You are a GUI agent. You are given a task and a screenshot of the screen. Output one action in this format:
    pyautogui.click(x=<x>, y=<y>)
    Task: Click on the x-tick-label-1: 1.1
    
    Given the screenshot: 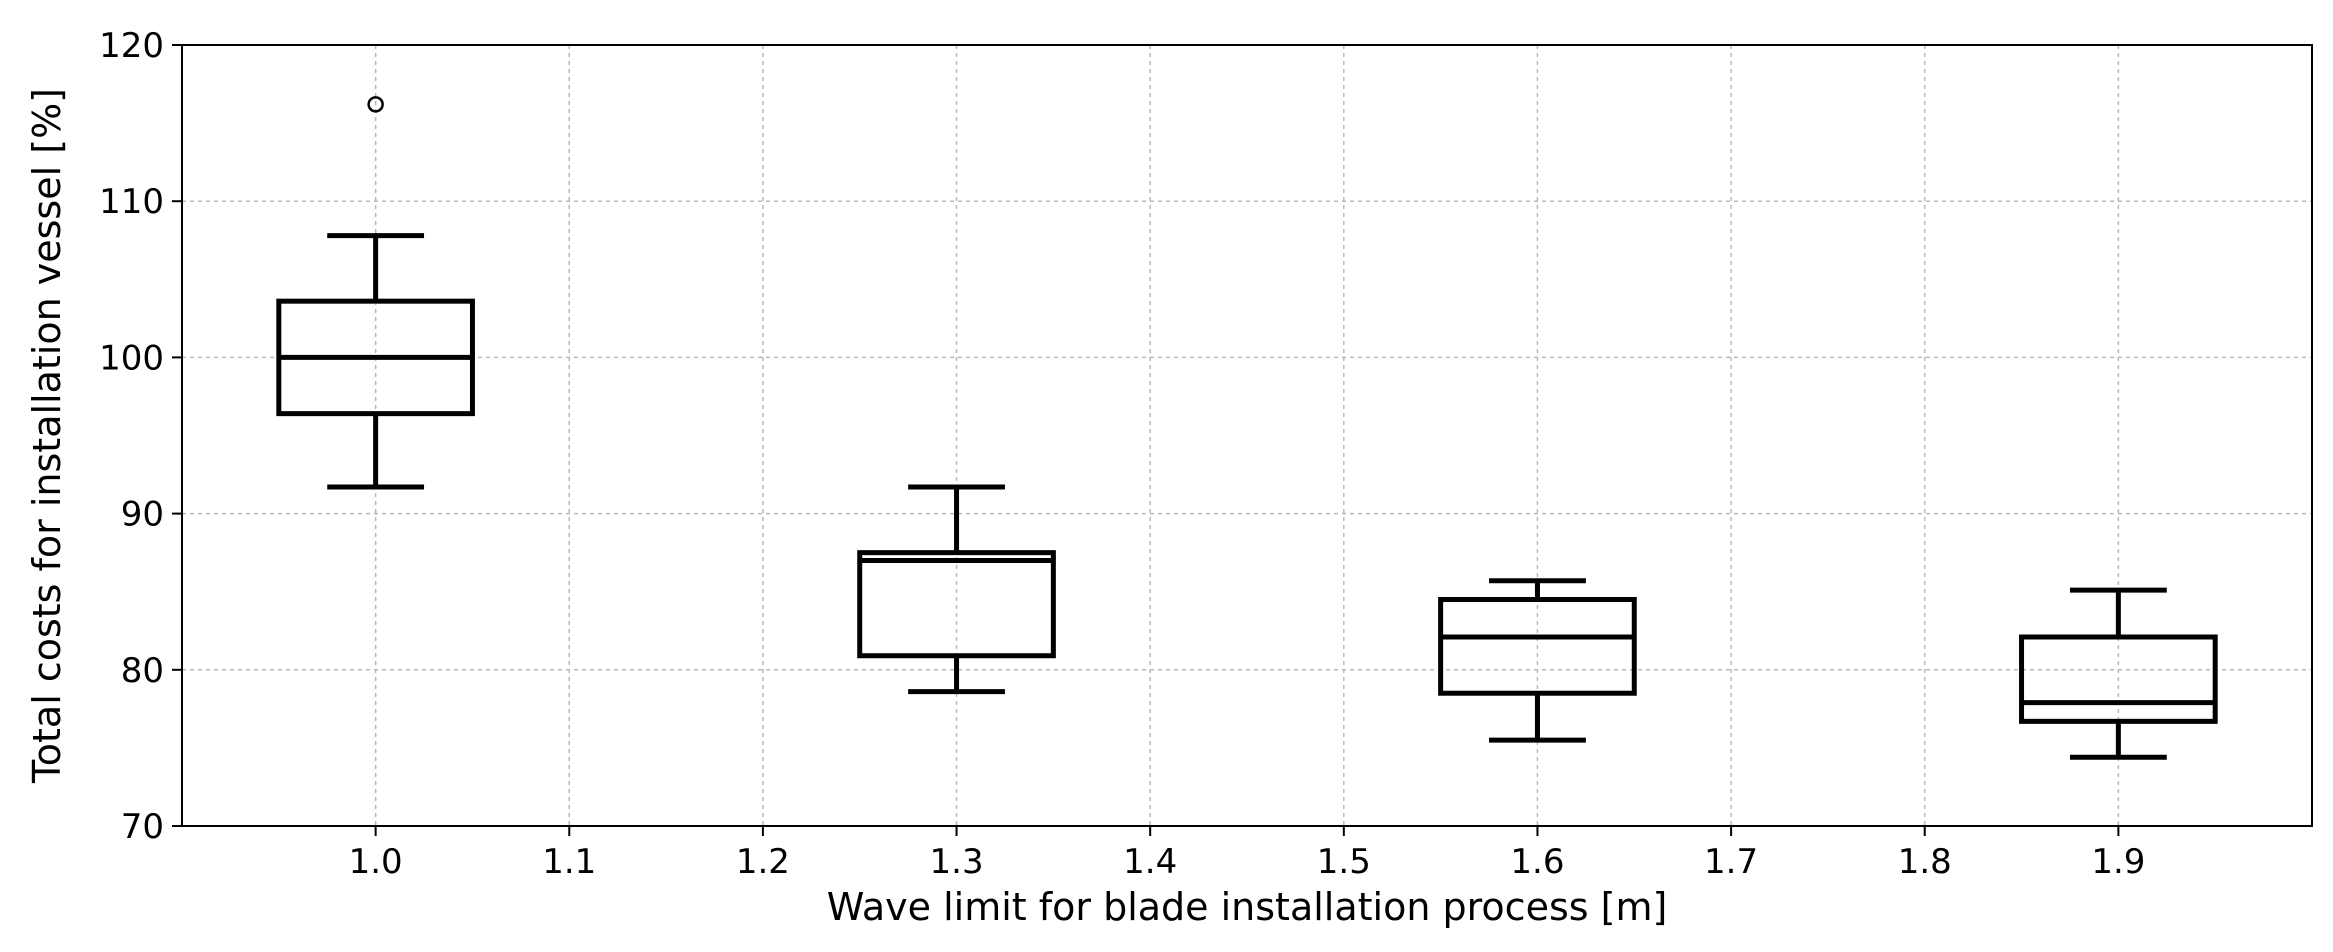 What is the action you would take?
    pyautogui.click(x=569, y=862)
    